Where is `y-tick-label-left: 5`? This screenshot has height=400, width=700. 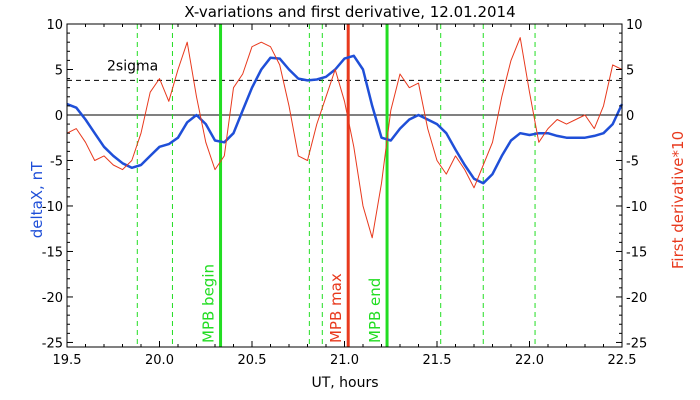 y-tick-label-left: 5 is located at coordinates (59, 70).